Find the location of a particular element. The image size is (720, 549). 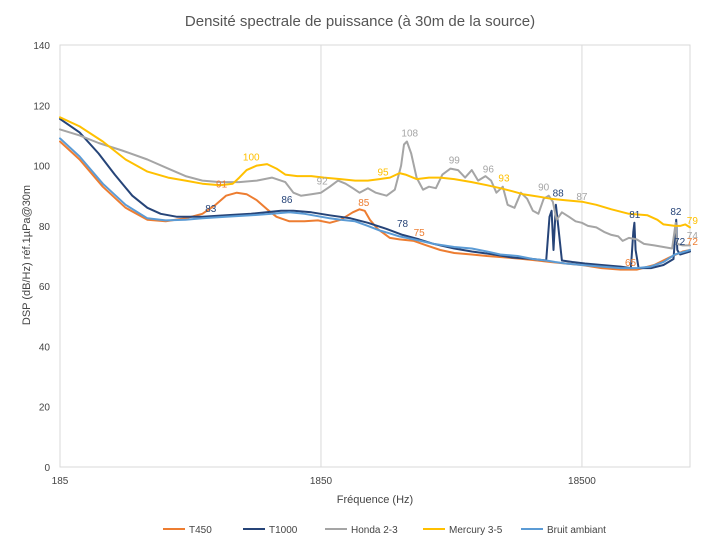

data-label: 90 is located at coordinates (544, 188).